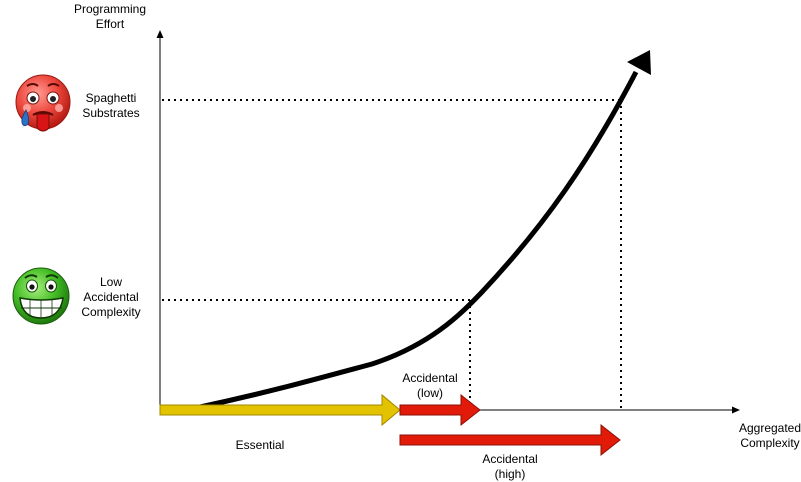 Image resolution: width=801 pixels, height=482 pixels. I want to click on accidental-low-arrow, so click(440, 410).